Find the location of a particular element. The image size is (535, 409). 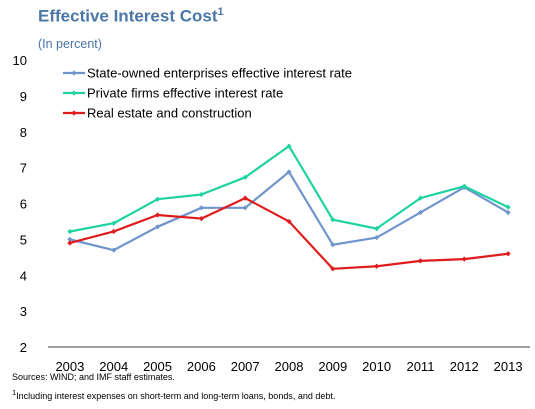

chart-title: Effective Interest Cost1 is located at coordinates (131, 16).